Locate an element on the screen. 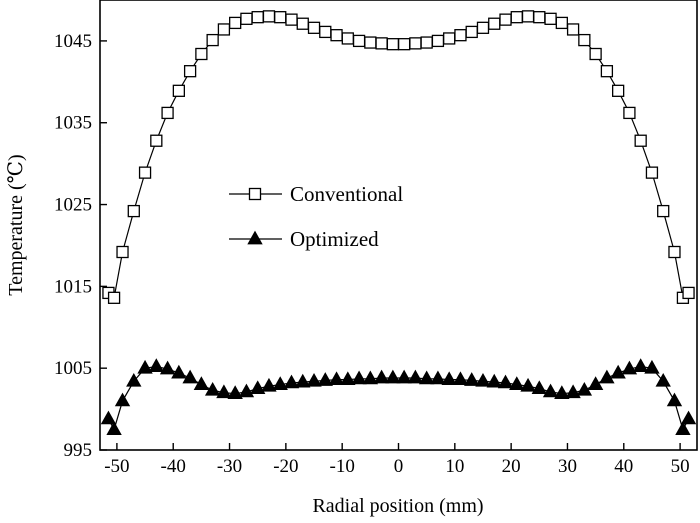 The image size is (700, 523). x-tick-label: -30 is located at coordinates (229, 466).